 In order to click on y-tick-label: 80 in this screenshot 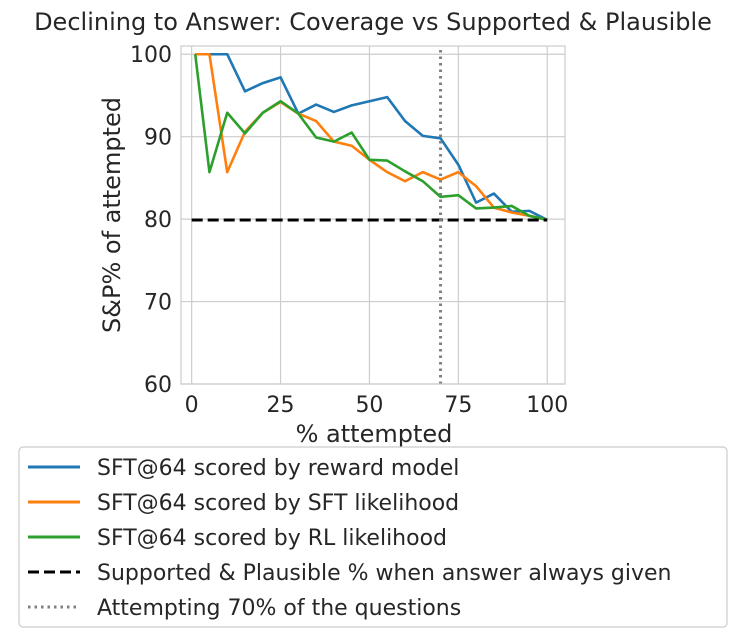, I will do `click(158, 220)`.